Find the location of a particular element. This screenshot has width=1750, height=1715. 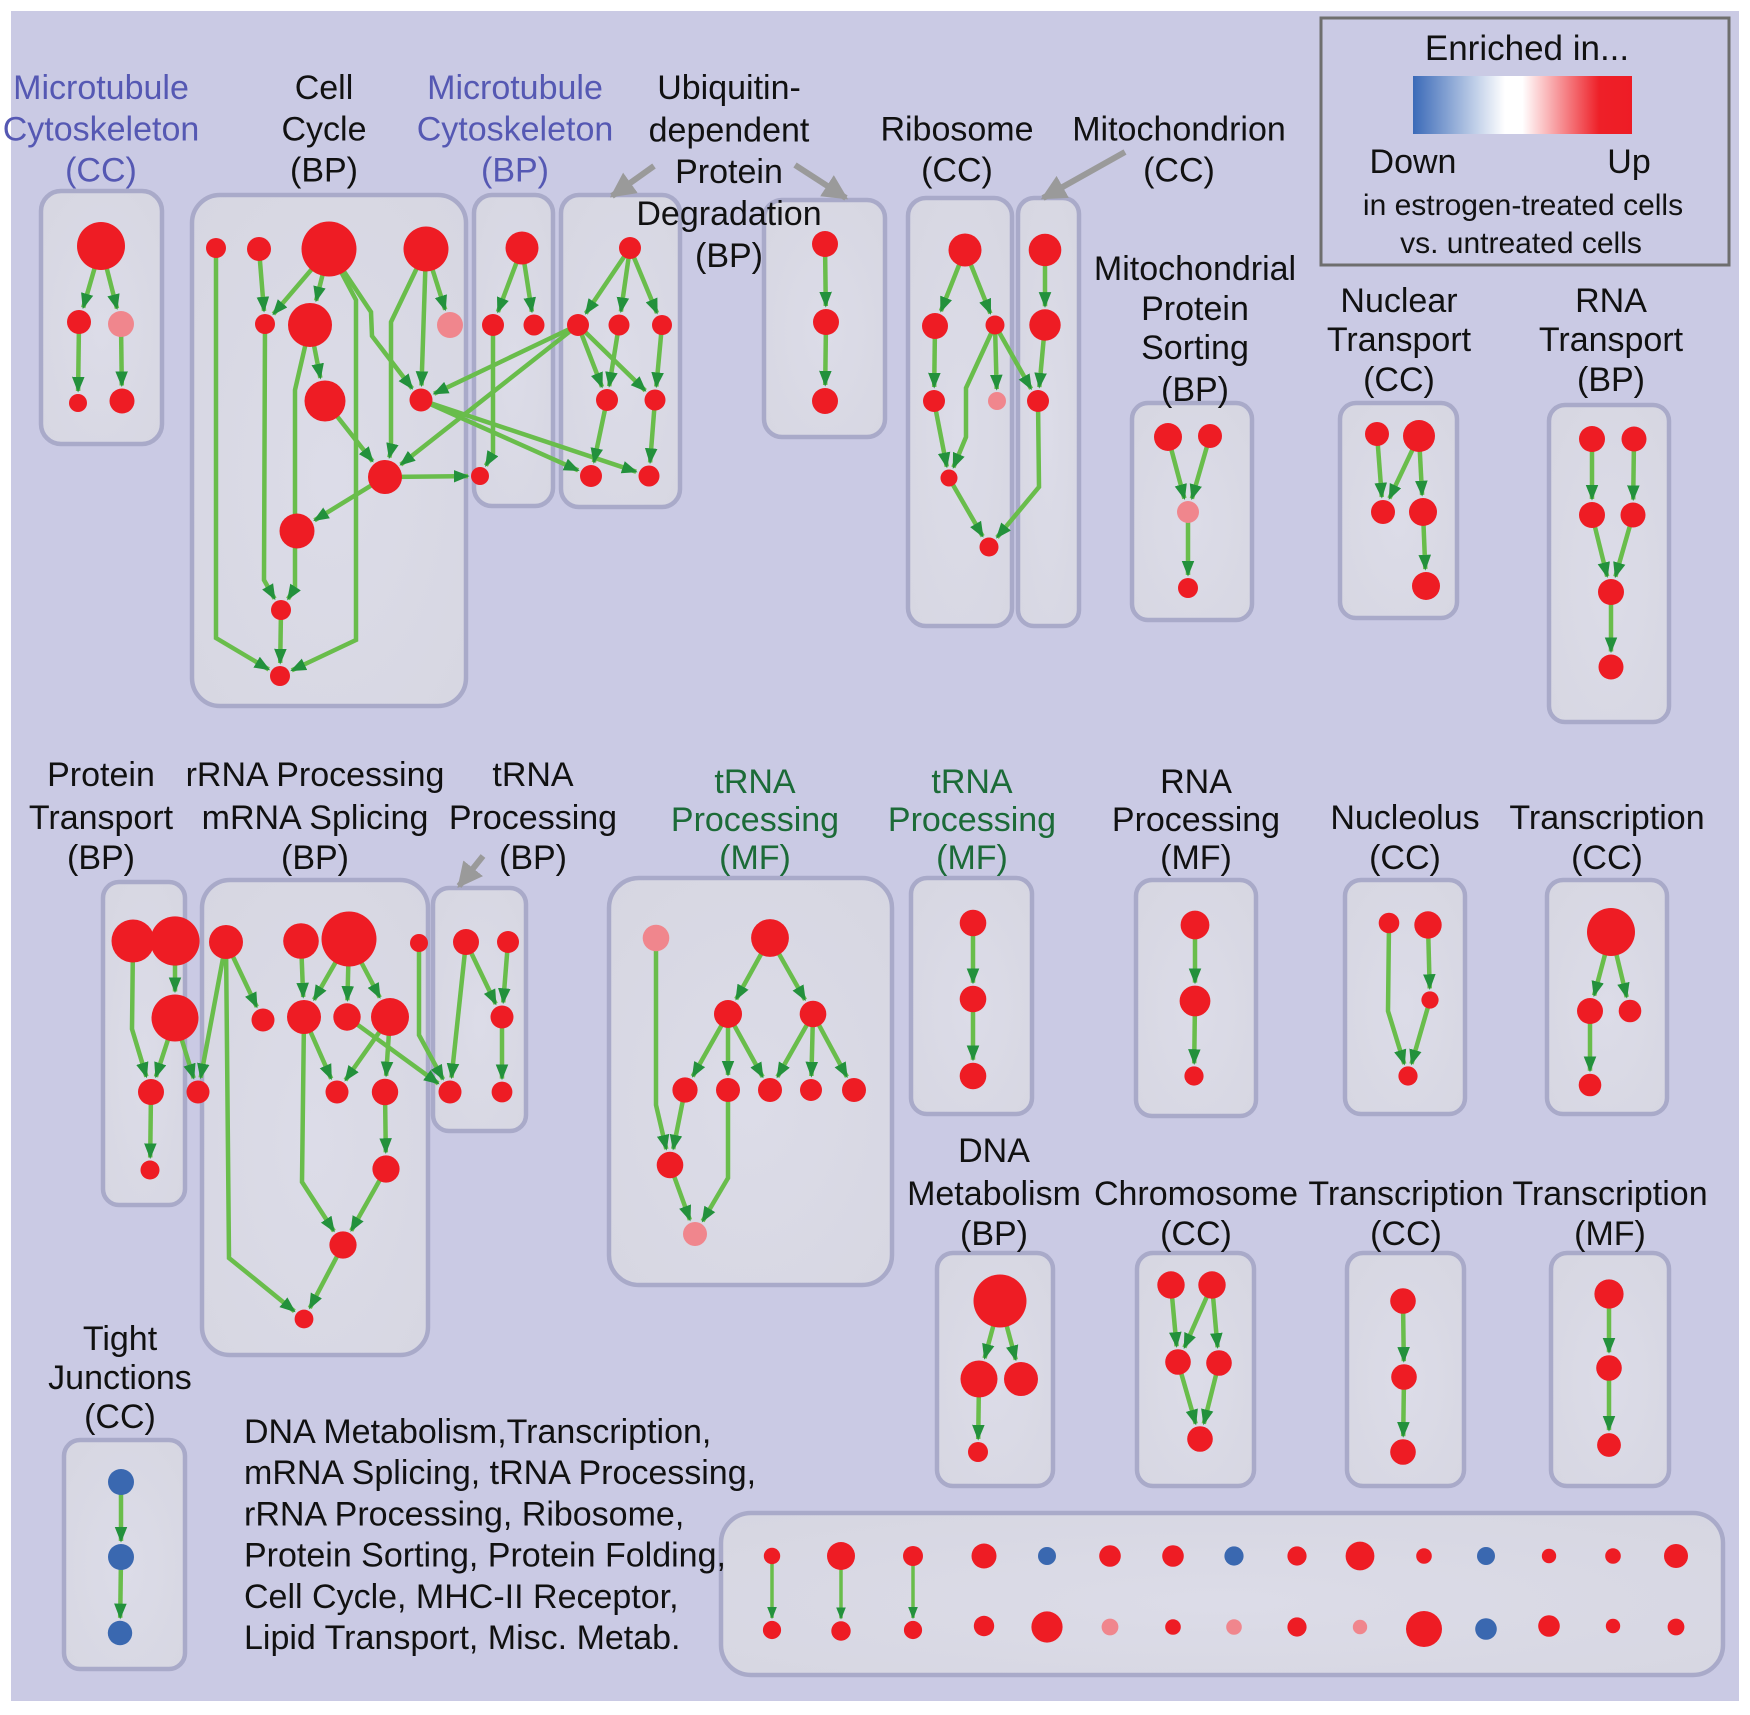

svg-text: Nuclear is located at coordinates (1398, 301).